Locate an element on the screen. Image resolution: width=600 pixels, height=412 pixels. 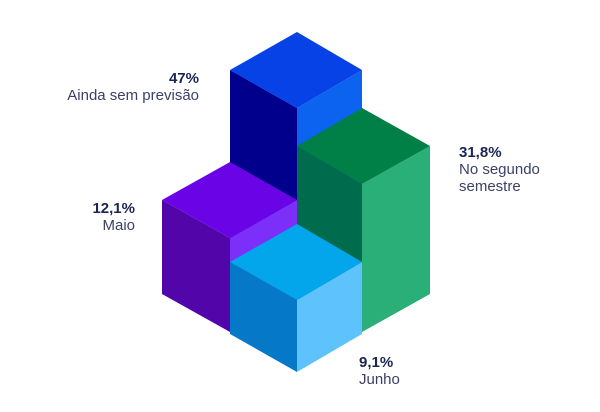
value-label: 12,1% is located at coordinates (113, 208).